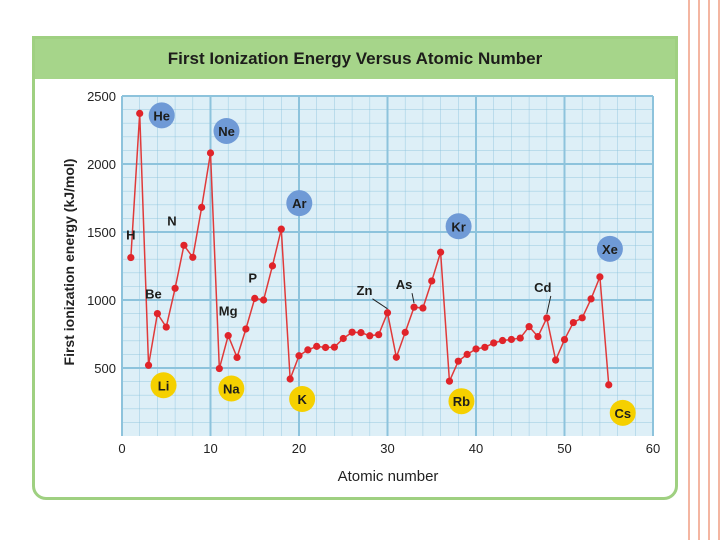  Describe the element at coordinates (653, 448) in the screenshot. I see `x-tick-label: 60` at that location.